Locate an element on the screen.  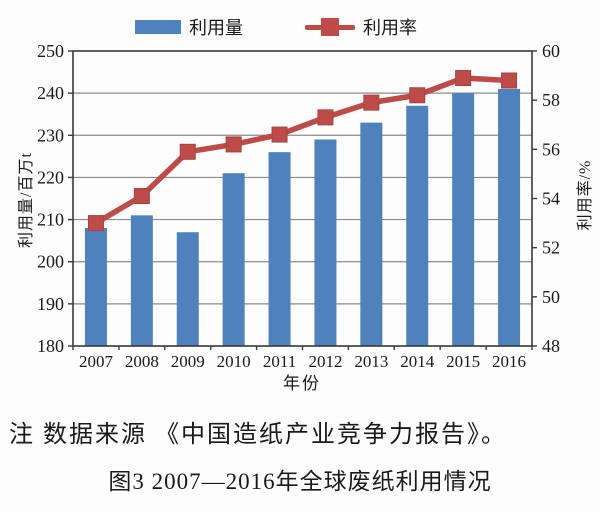
rate-marker-2015 is located at coordinates (463, 78).